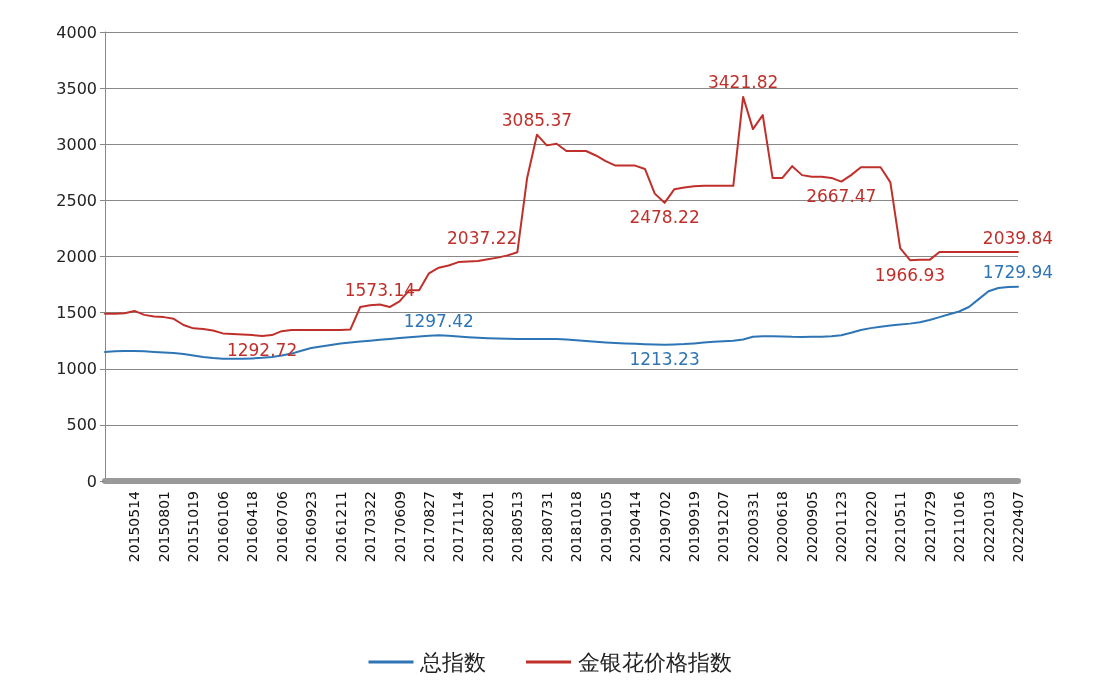 The image size is (1100, 696). What do you see at coordinates (487, 527) in the screenshot?
I see `x-tick-label: 20180201` at bounding box center [487, 527].